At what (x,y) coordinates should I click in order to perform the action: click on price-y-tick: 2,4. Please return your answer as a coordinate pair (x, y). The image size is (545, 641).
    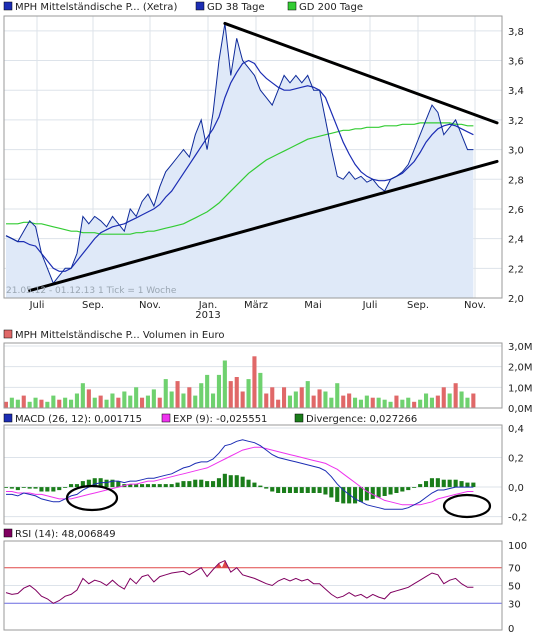
    Looking at the image, I should click on (516, 240).